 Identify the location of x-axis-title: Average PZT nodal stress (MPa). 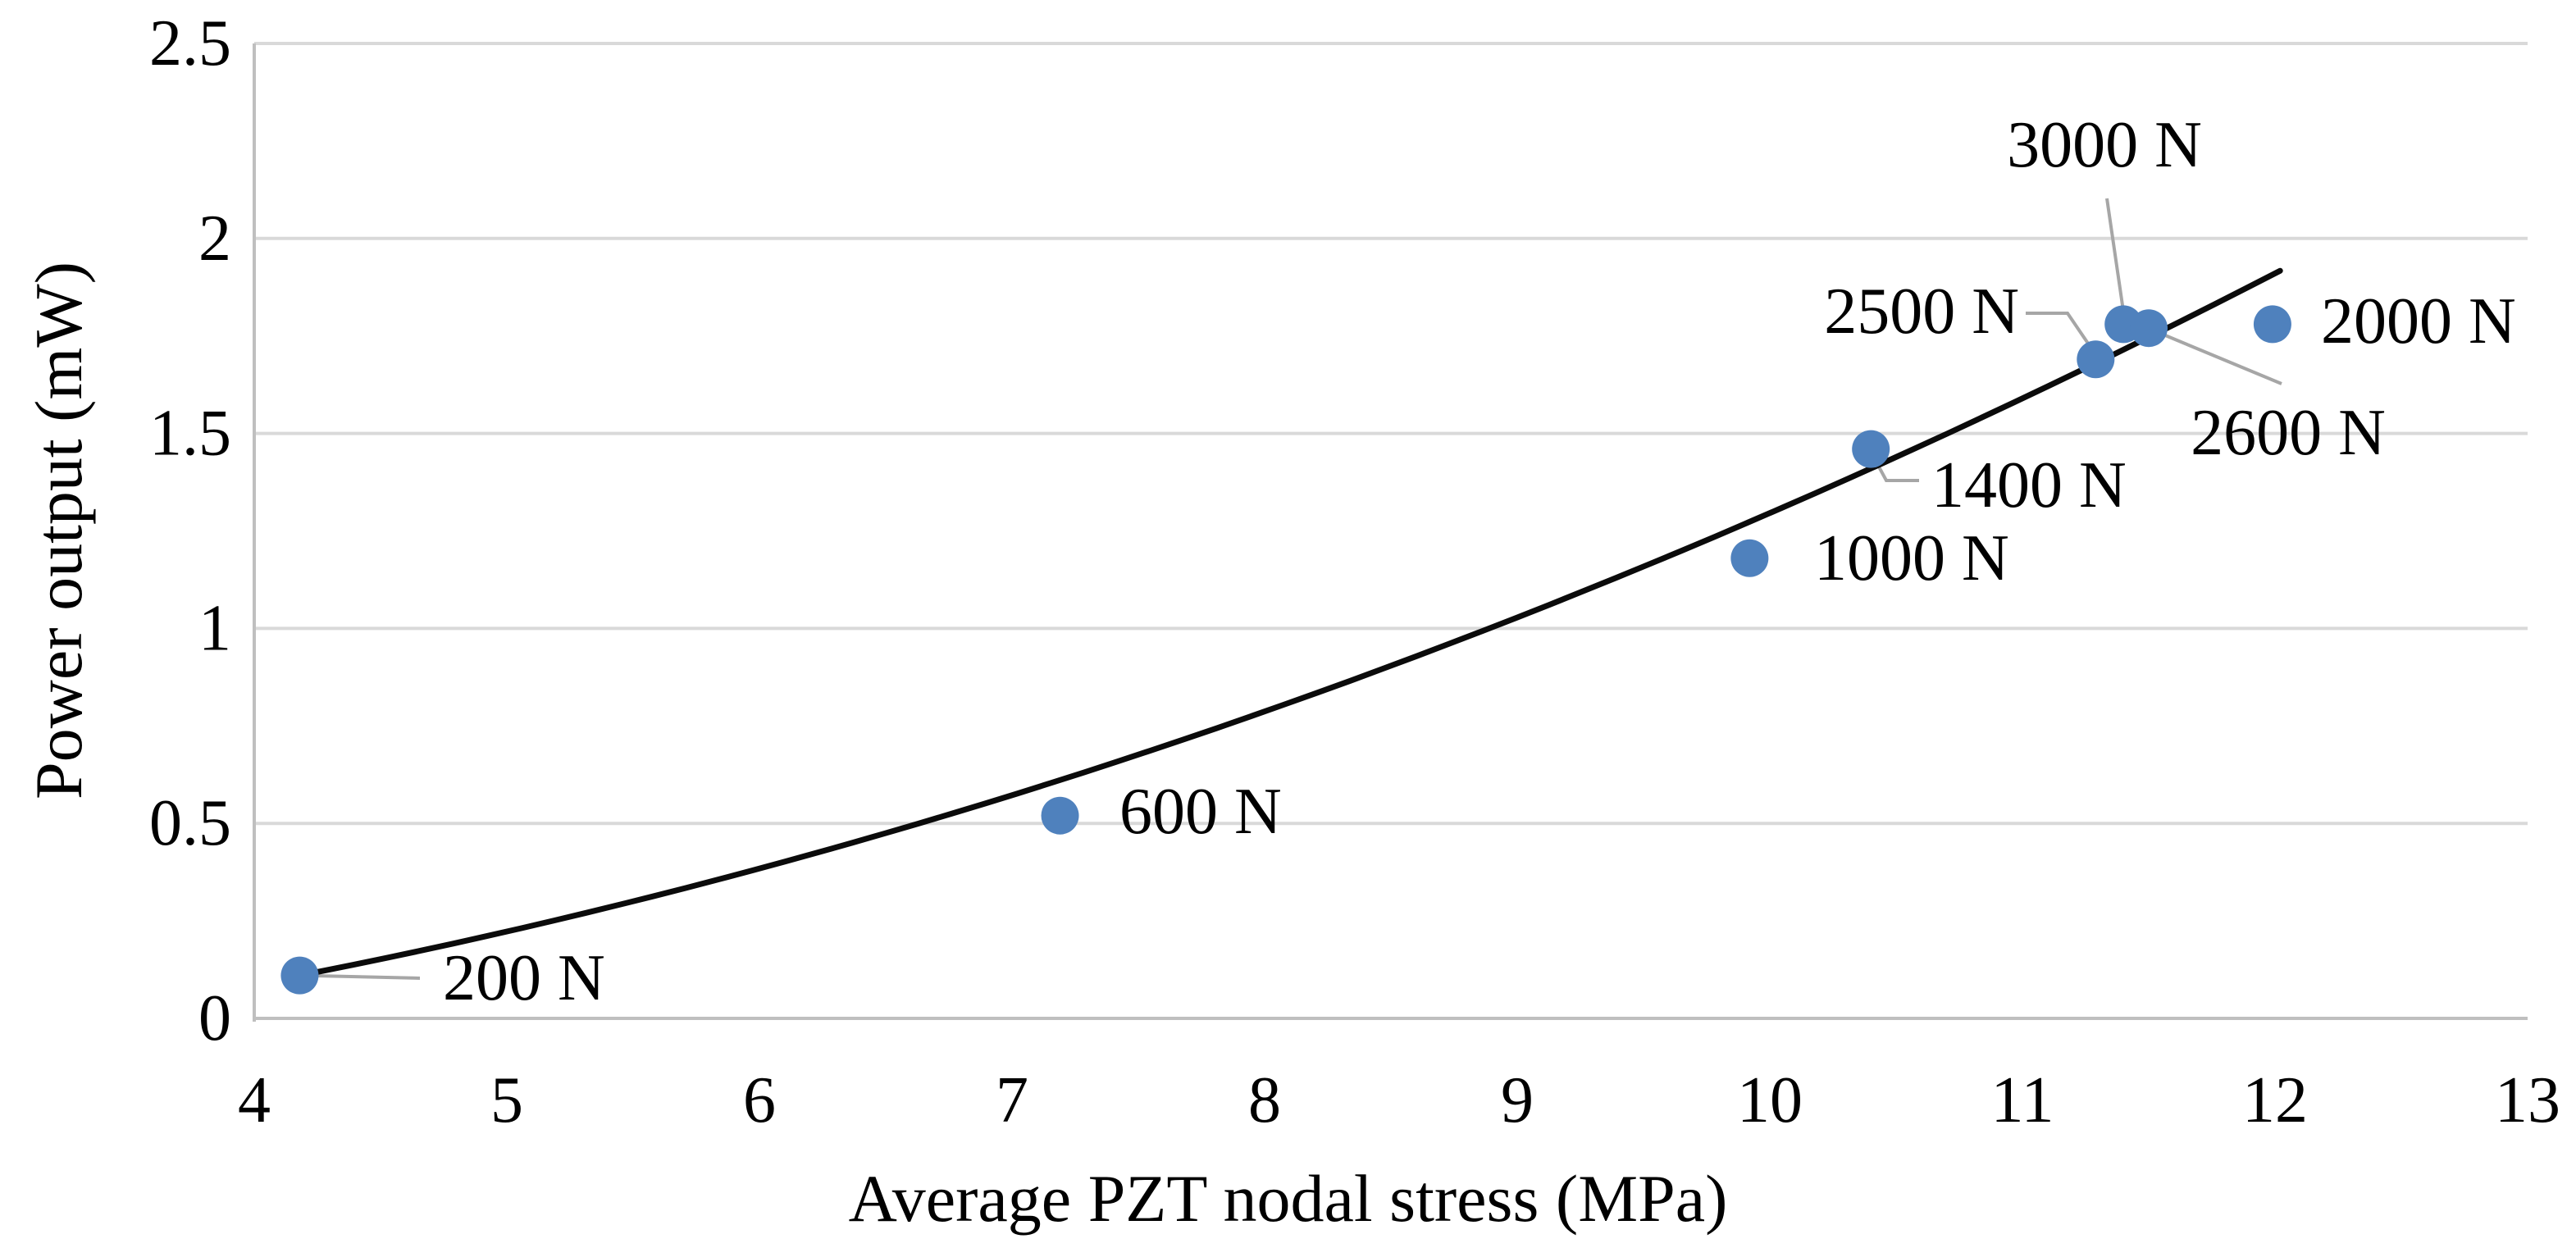
(1288, 1198).